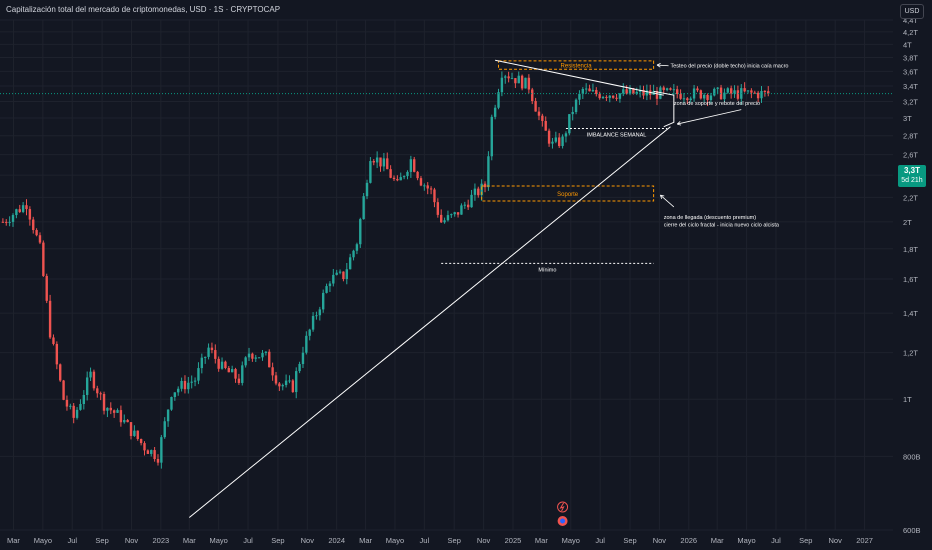 The width and height of the screenshot is (932, 550). I want to click on zone-box, so click(576, 65).